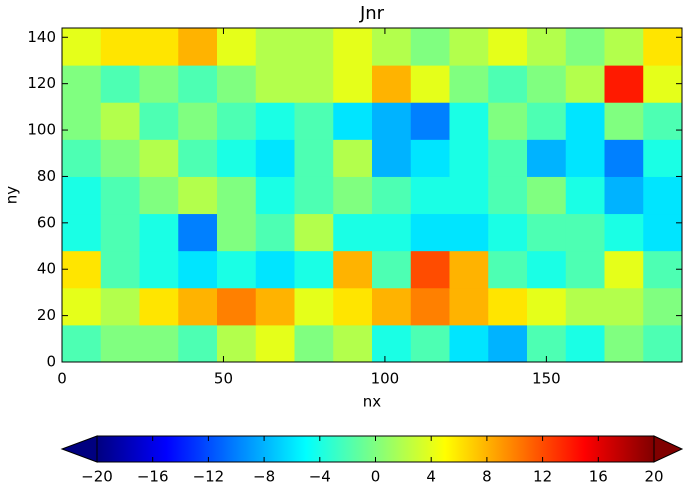 This screenshot has width=700, height=490. I want to click on colorbar-extend-low, so click(79, 449).